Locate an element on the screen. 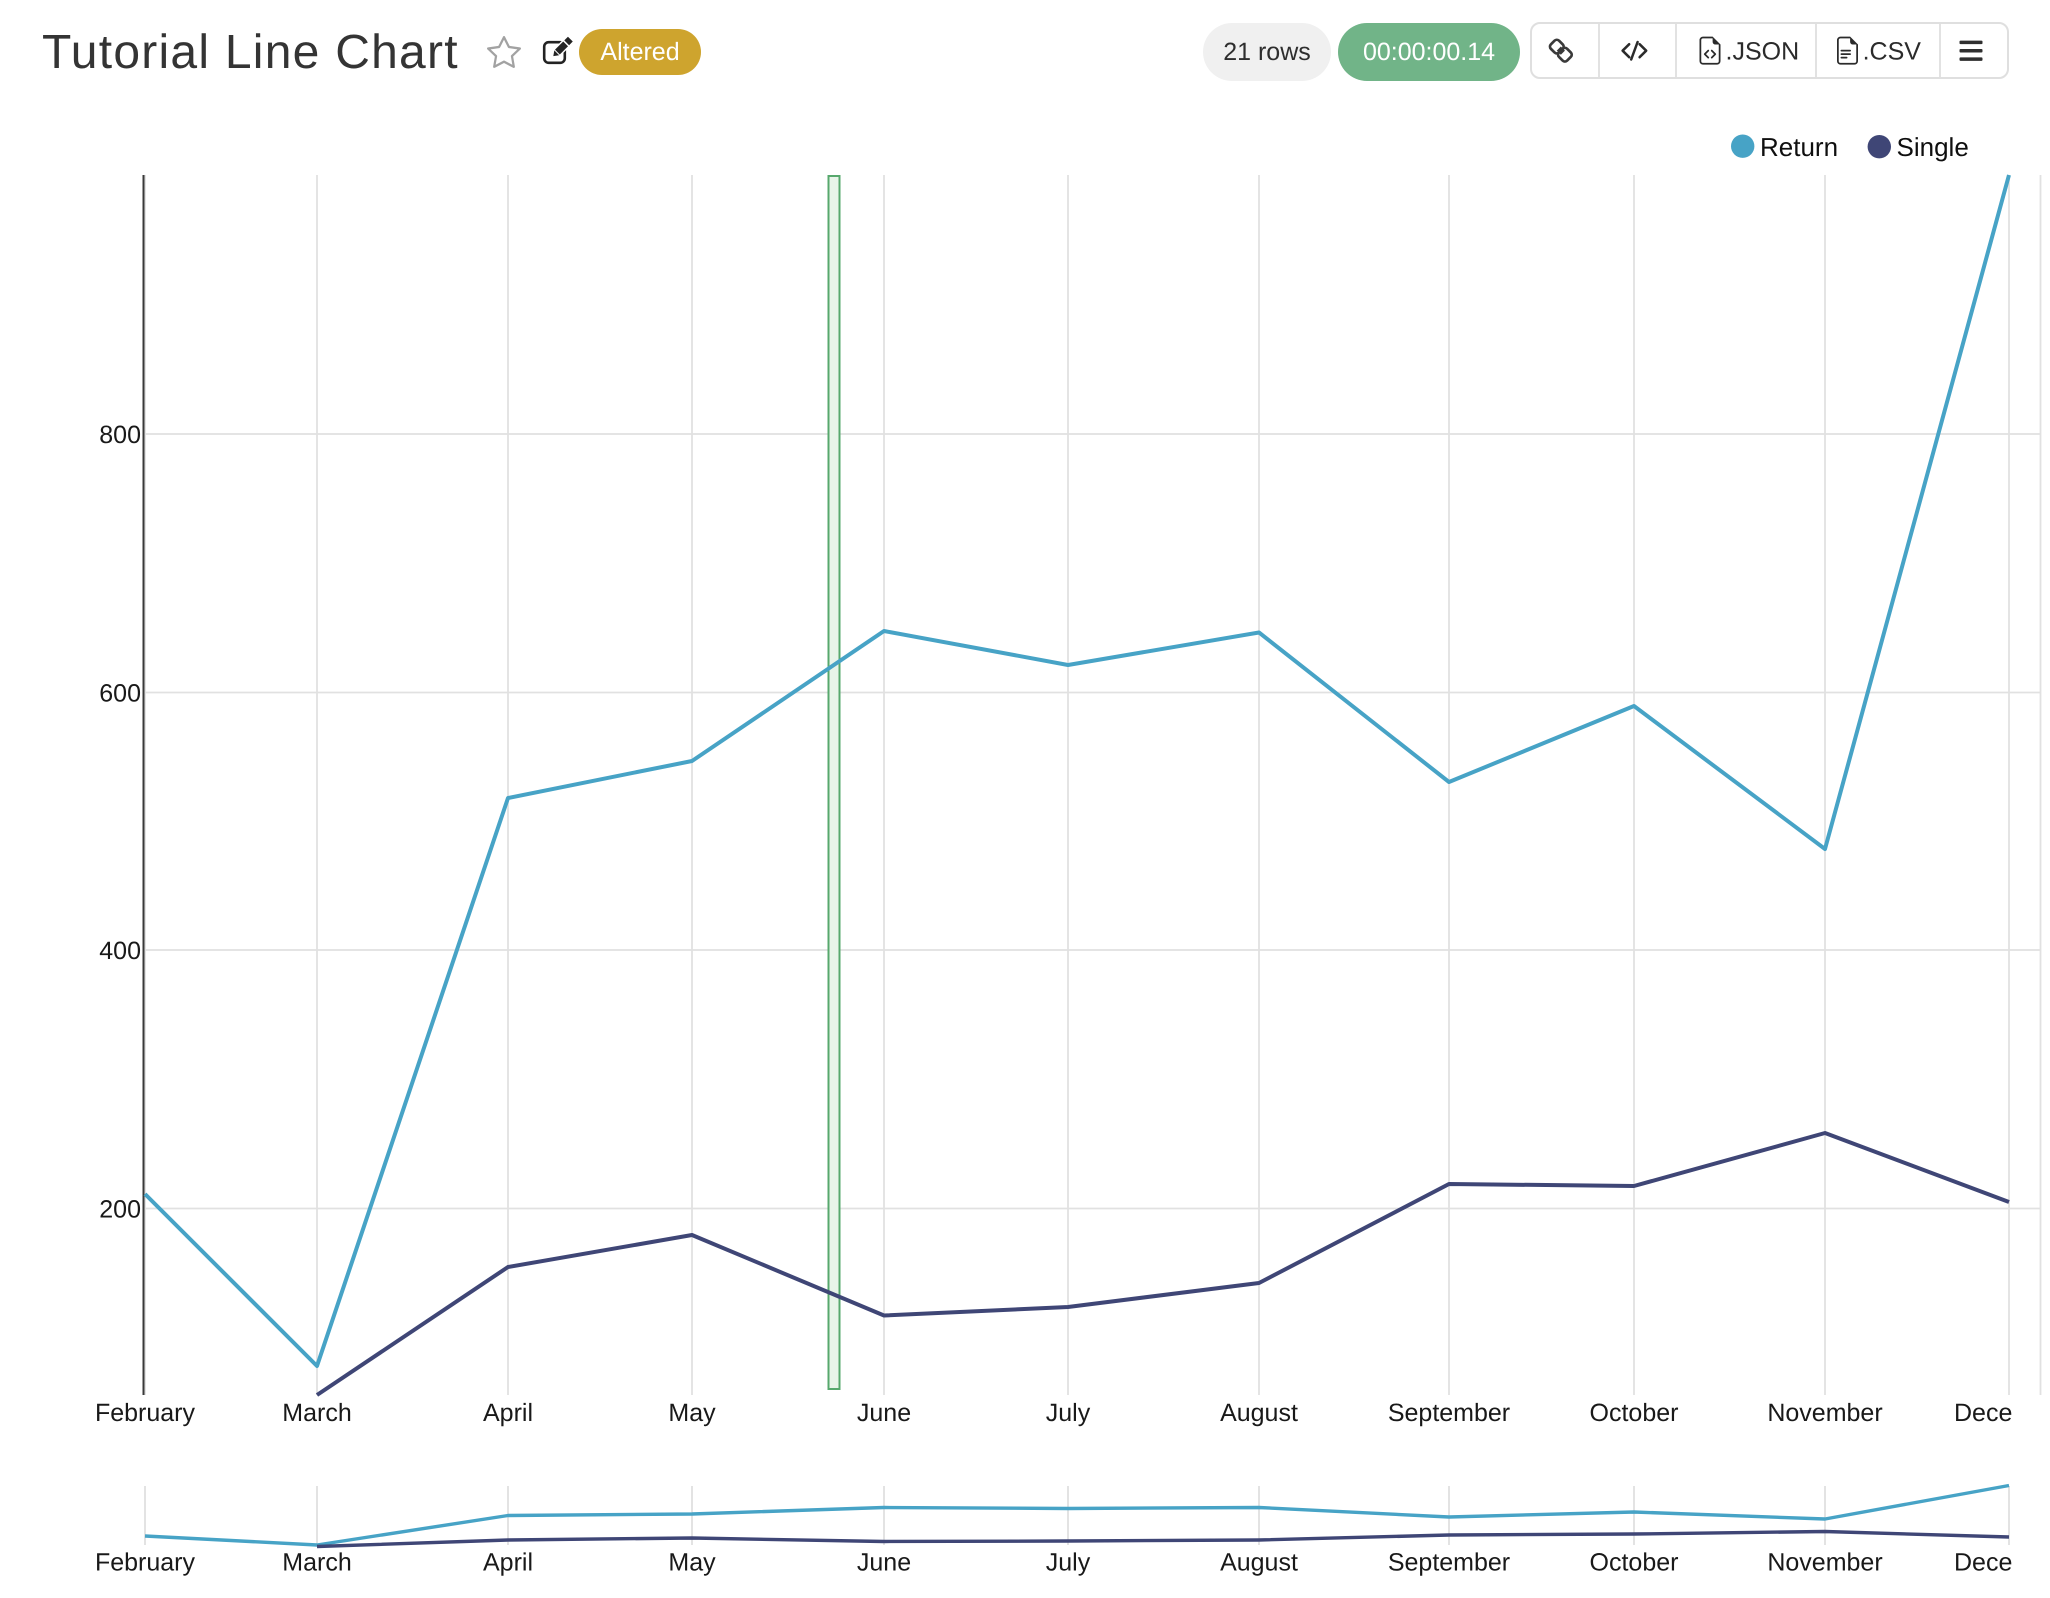  svg-text: .JSON is located at coordinates (1763, 52).